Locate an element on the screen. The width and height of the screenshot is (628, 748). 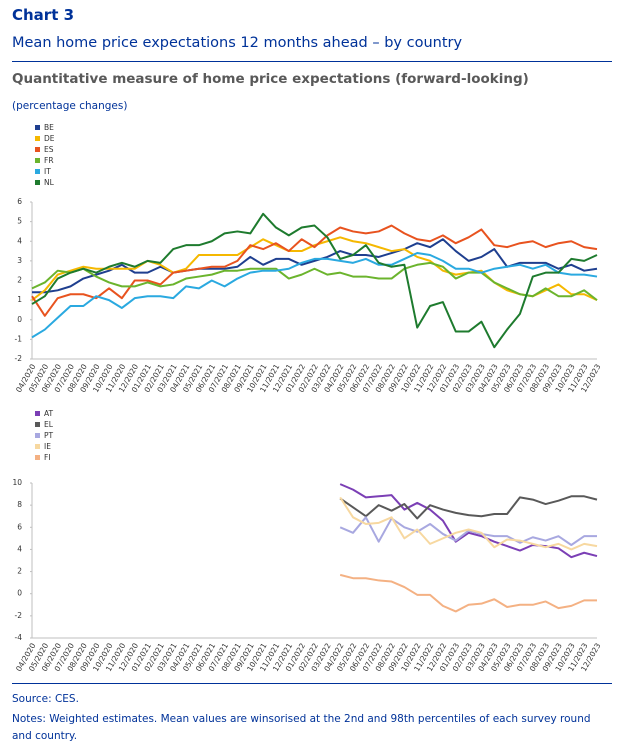
legend-label: IT is located at coordinates (47, 171).